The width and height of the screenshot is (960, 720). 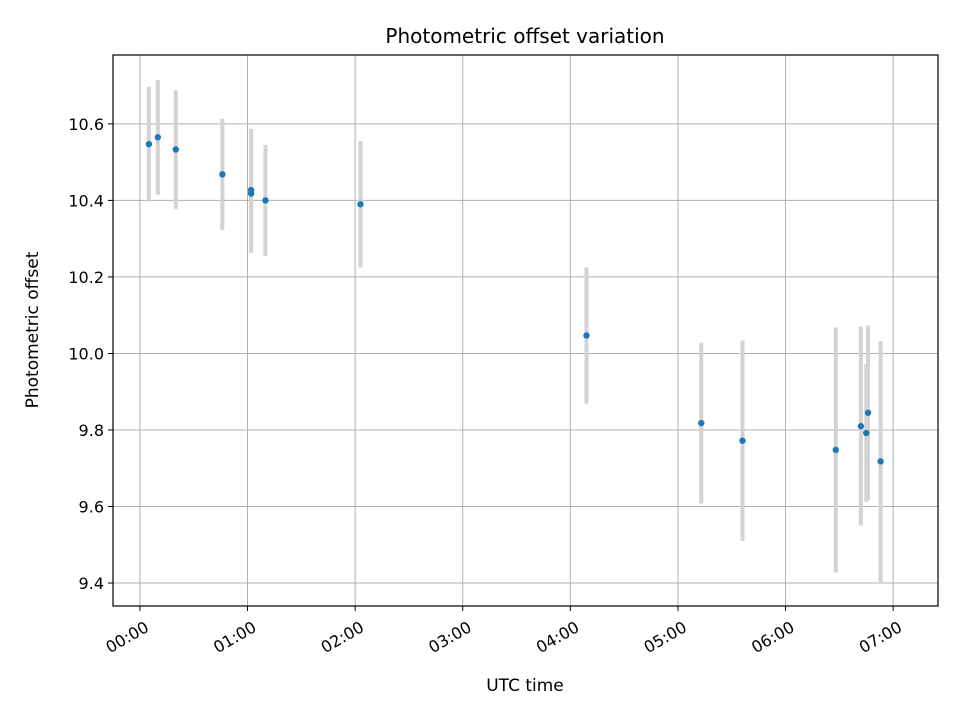 What do you see at coordinates (557, 637) in the screenshot?
I see `x-tick-label: 04:00` at bounding box center [557, 637].